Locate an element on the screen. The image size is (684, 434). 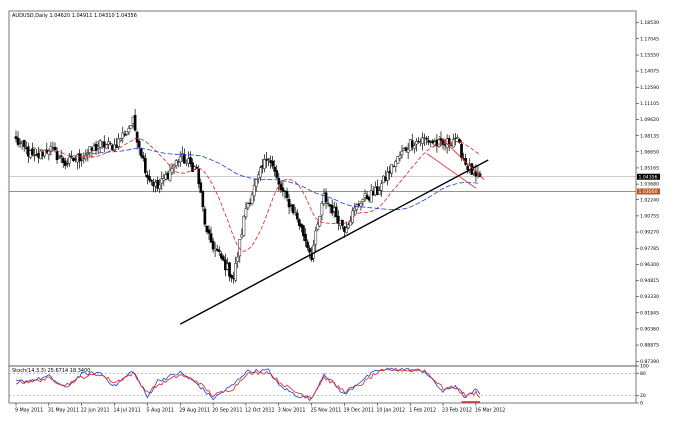
overlay-layer is located at coordinates (322, 184).